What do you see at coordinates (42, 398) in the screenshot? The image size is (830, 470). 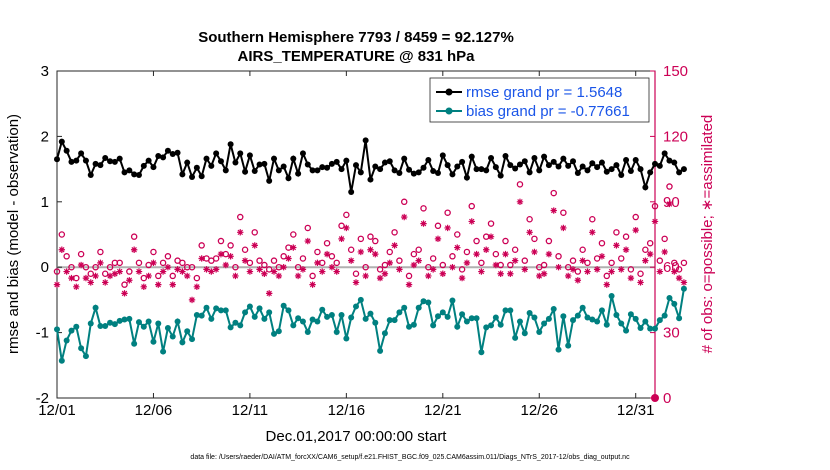 I see `y-tick-label-left: -2` at bounding box center [42, 398].